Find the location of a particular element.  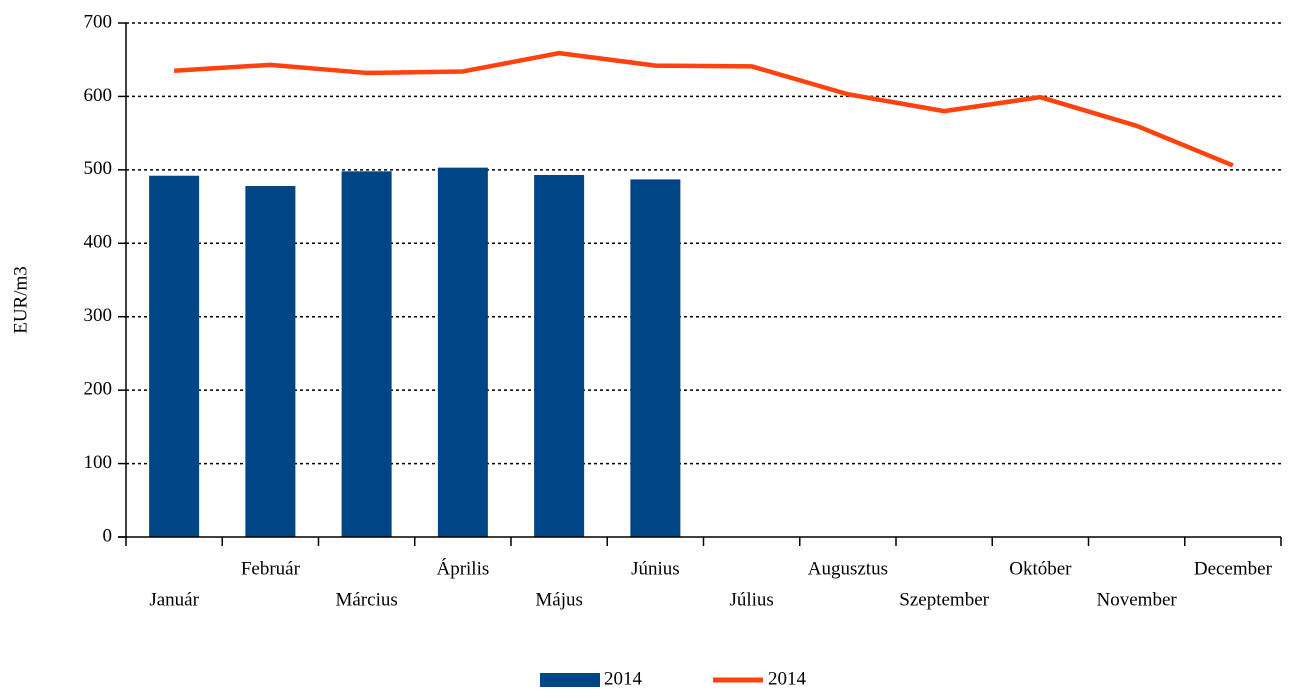

x-tick-label: December is located at coordinates (1233, 568).